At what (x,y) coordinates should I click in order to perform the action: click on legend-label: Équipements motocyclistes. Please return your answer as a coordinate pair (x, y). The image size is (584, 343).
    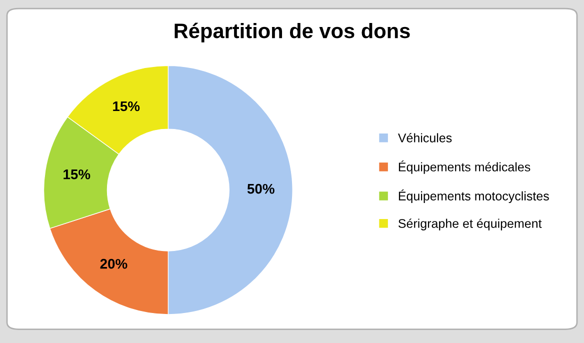
    Looking at the image, I should click on (473, 196).